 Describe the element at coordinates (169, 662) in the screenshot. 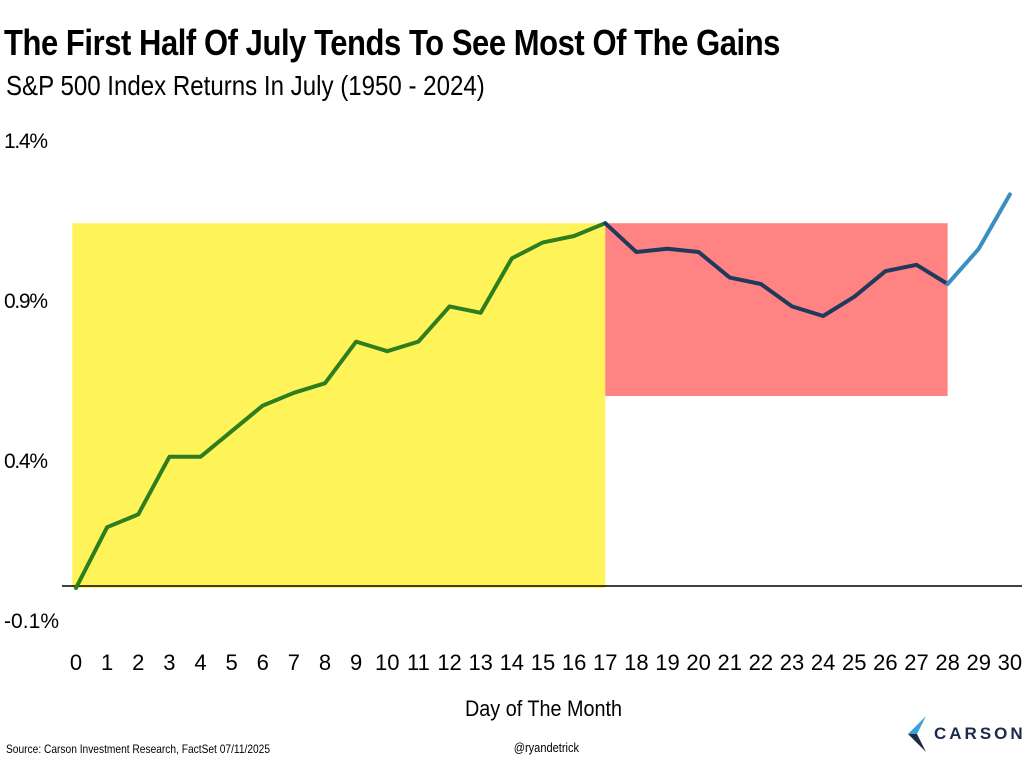

I see `x-tick-label: 3` at that location.